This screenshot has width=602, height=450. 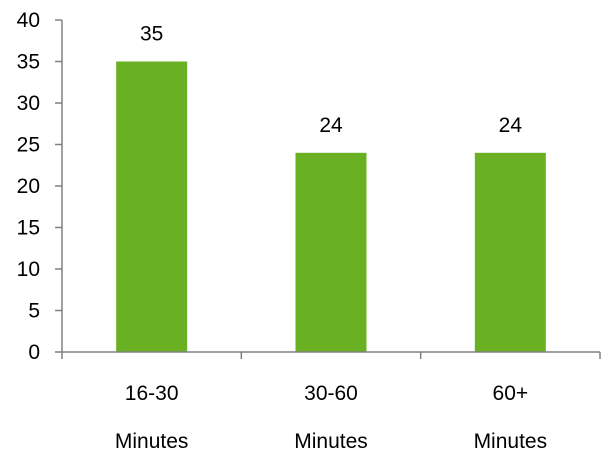 I want to click on data-label-0: 35, so click(x=151, y=34).